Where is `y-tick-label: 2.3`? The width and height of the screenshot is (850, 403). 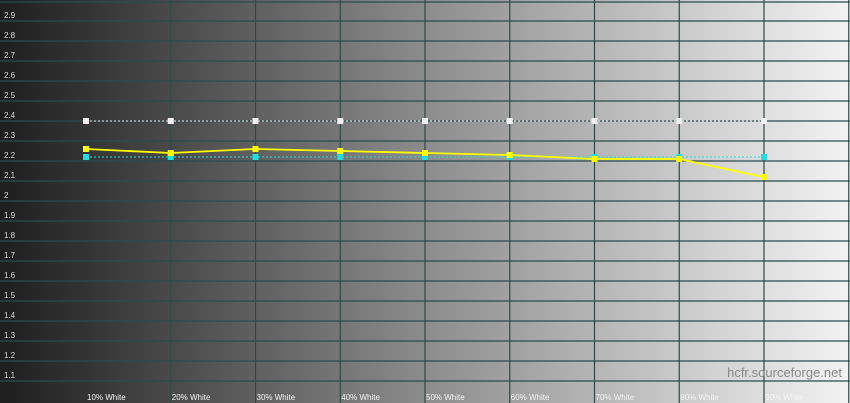 y-tick-label: 2.3 is located at coordinates (10, 135).